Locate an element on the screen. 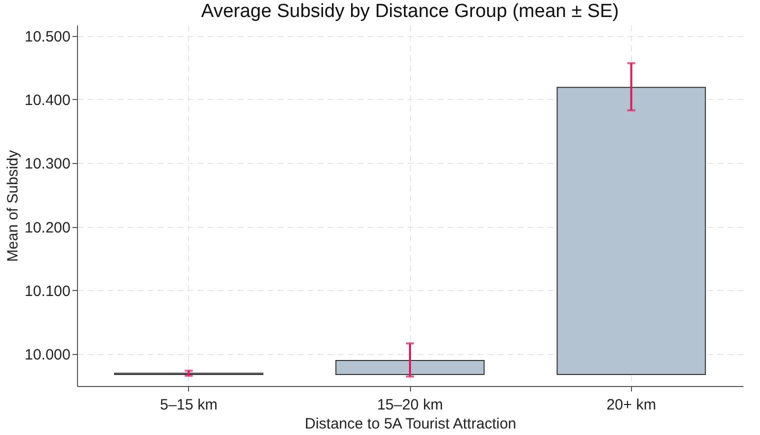 The image size is (760, 435). chart-title: Average Subsidy by Distance Group (mean ± SE) is located at coordinates (410, 11).